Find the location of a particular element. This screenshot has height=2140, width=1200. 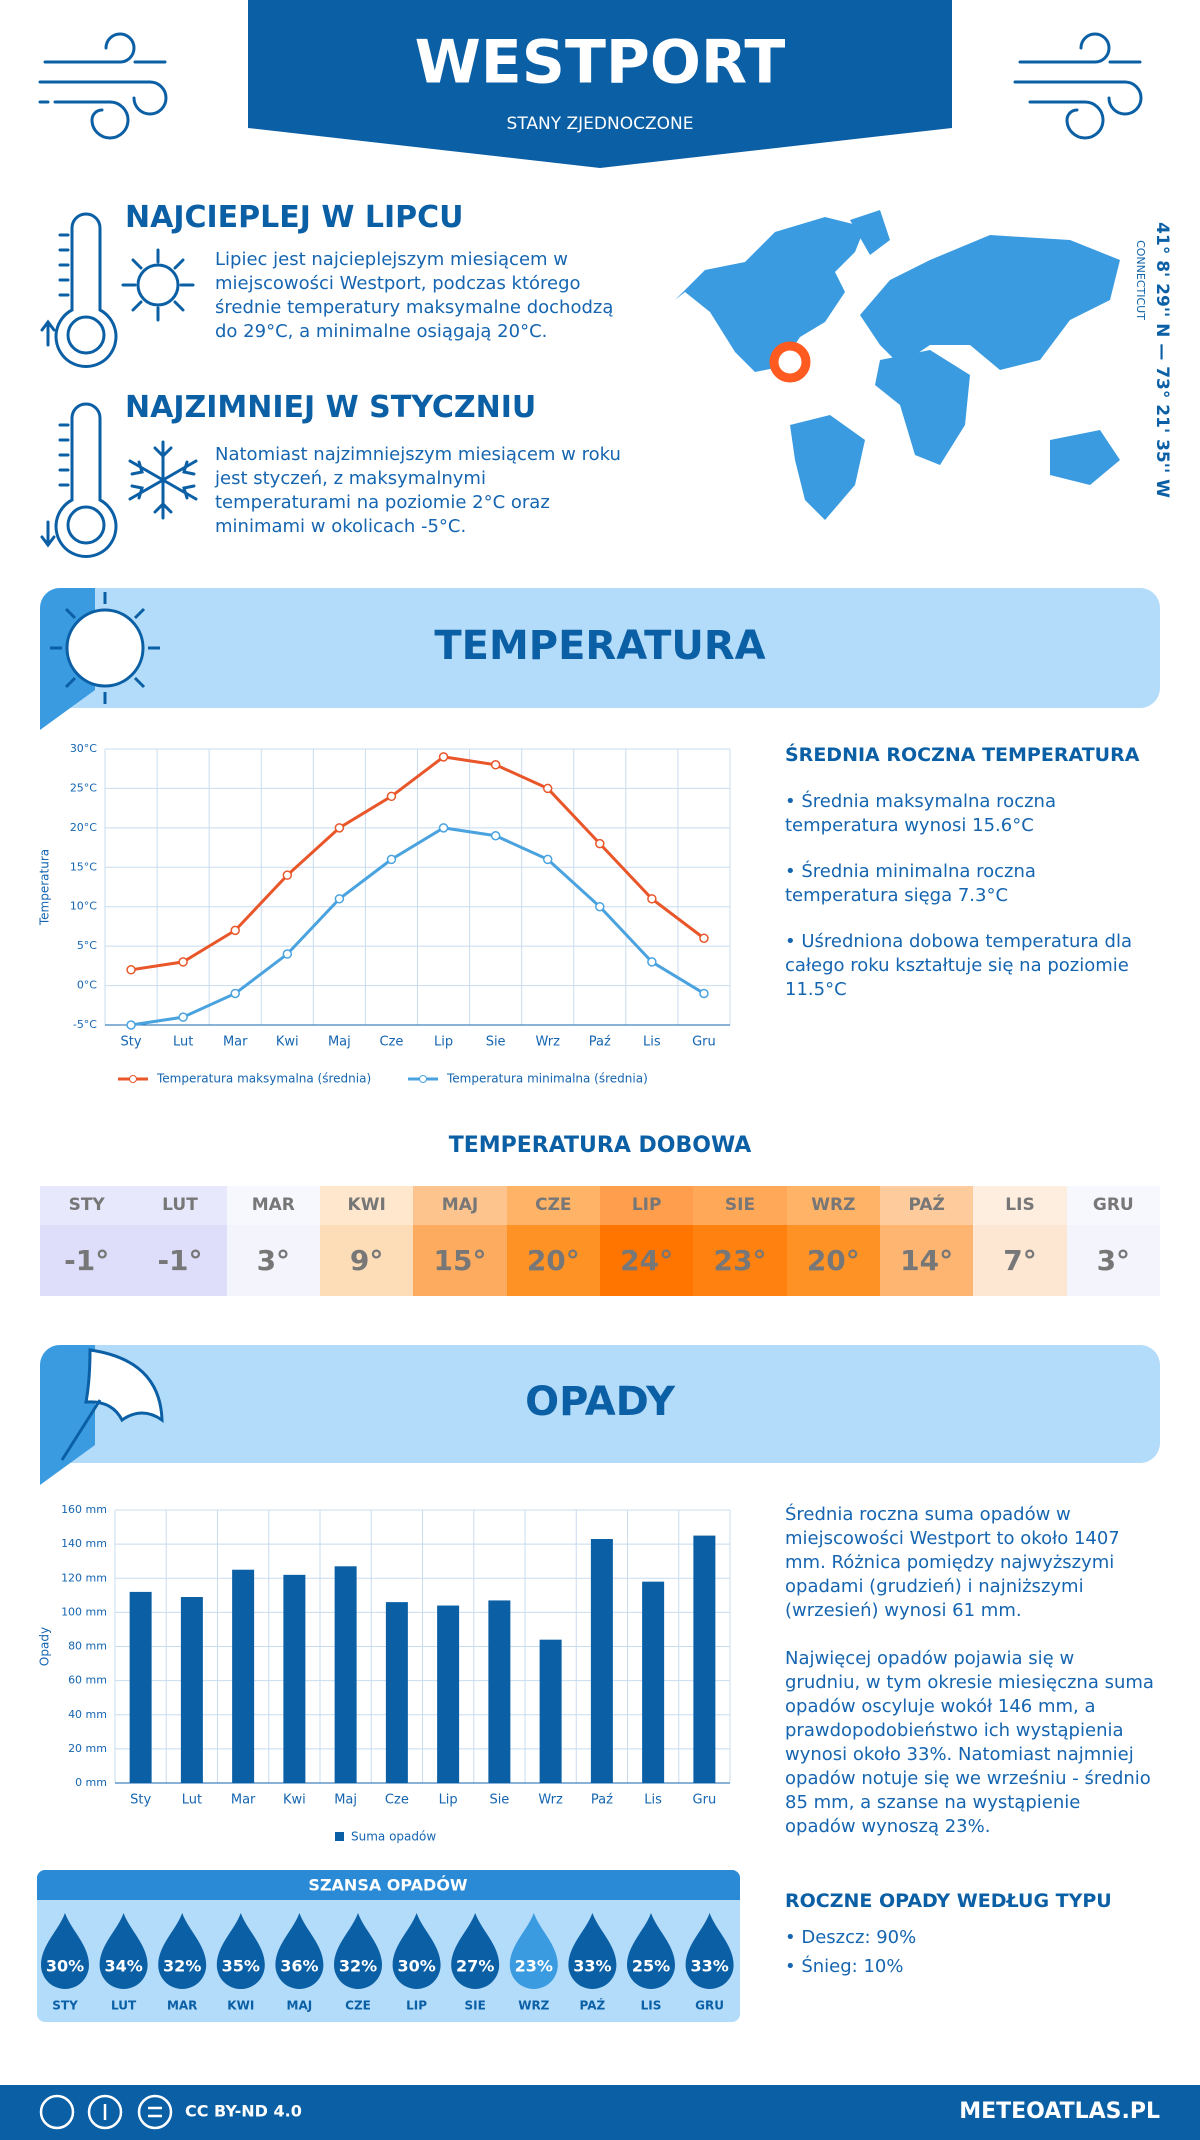

temp-cell: -1° is located at coordinates (180, 1260).